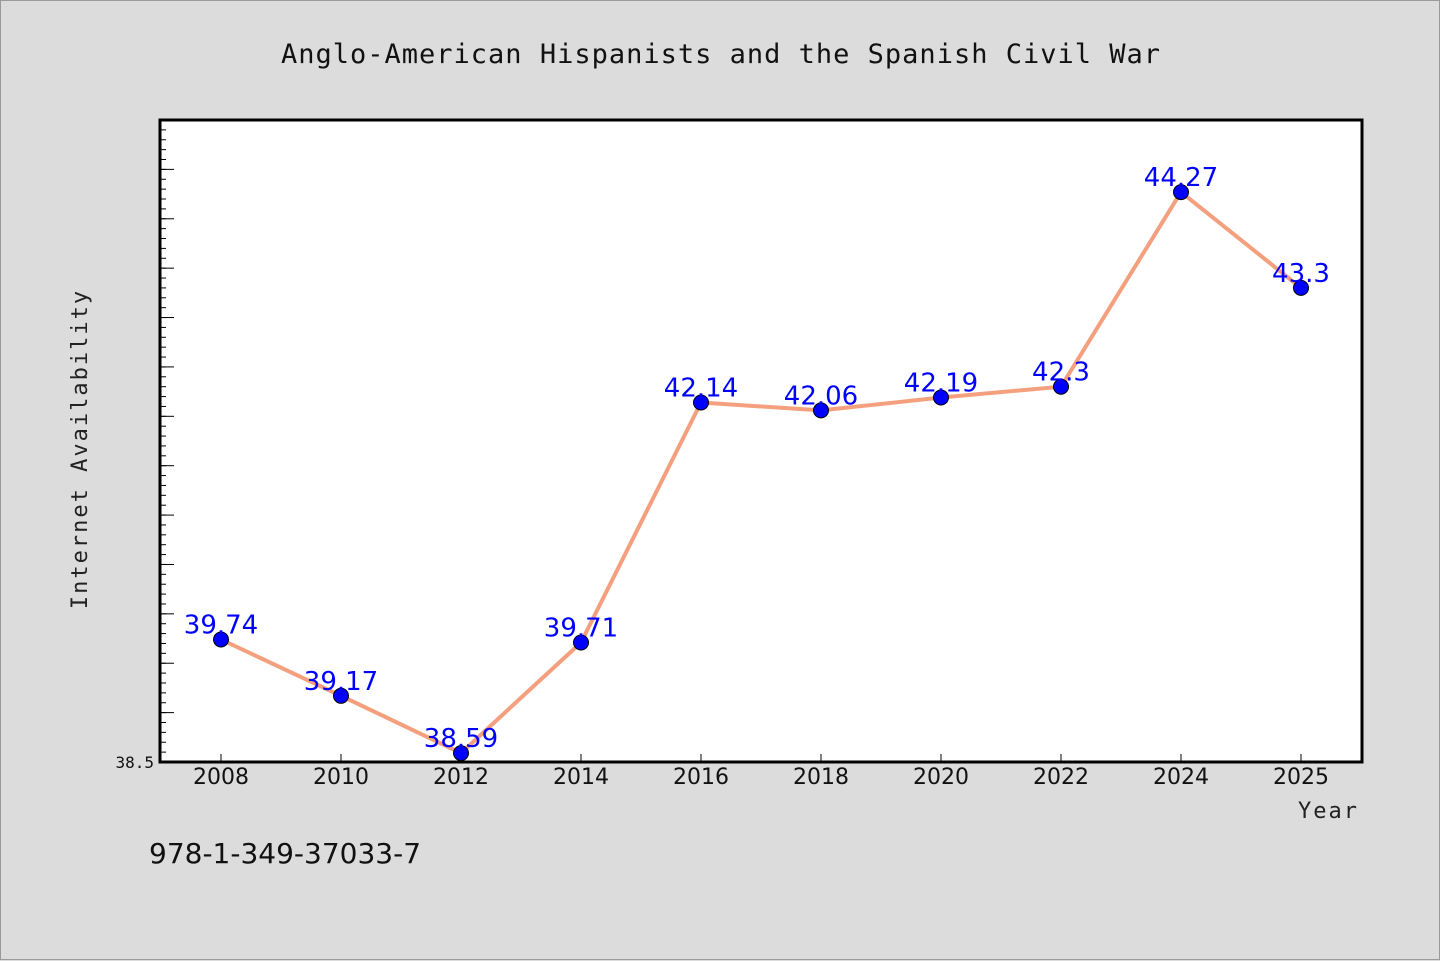 The image size is (1440, 961). Describe the element at coordinates (341, 682) in the screenshot. I see `data-label: 39.17` at that location.